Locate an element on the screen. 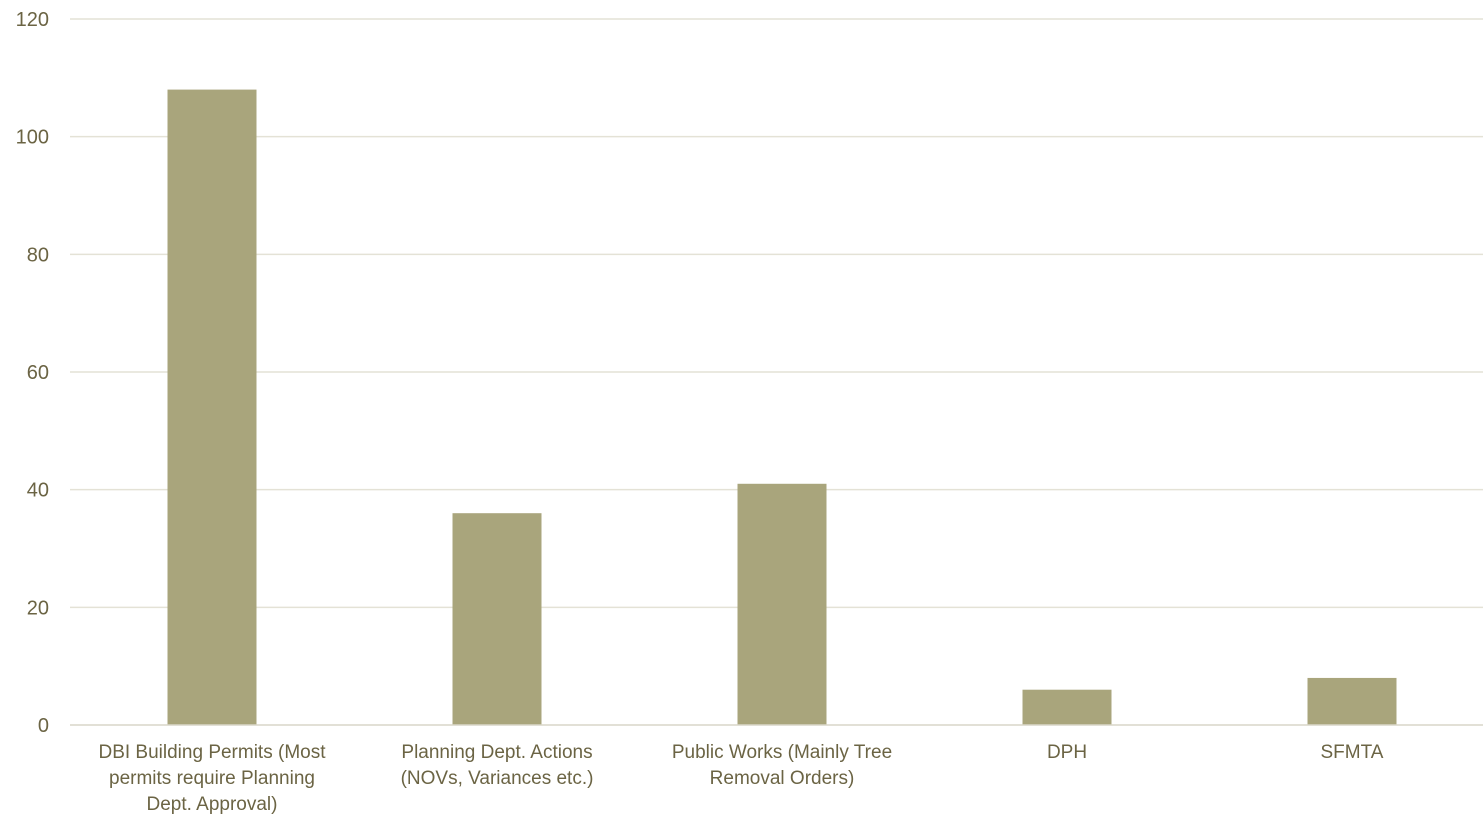 This screenshot has height=816, width=1483. y-tick-label: 60 is located at coordinates (38, 373).